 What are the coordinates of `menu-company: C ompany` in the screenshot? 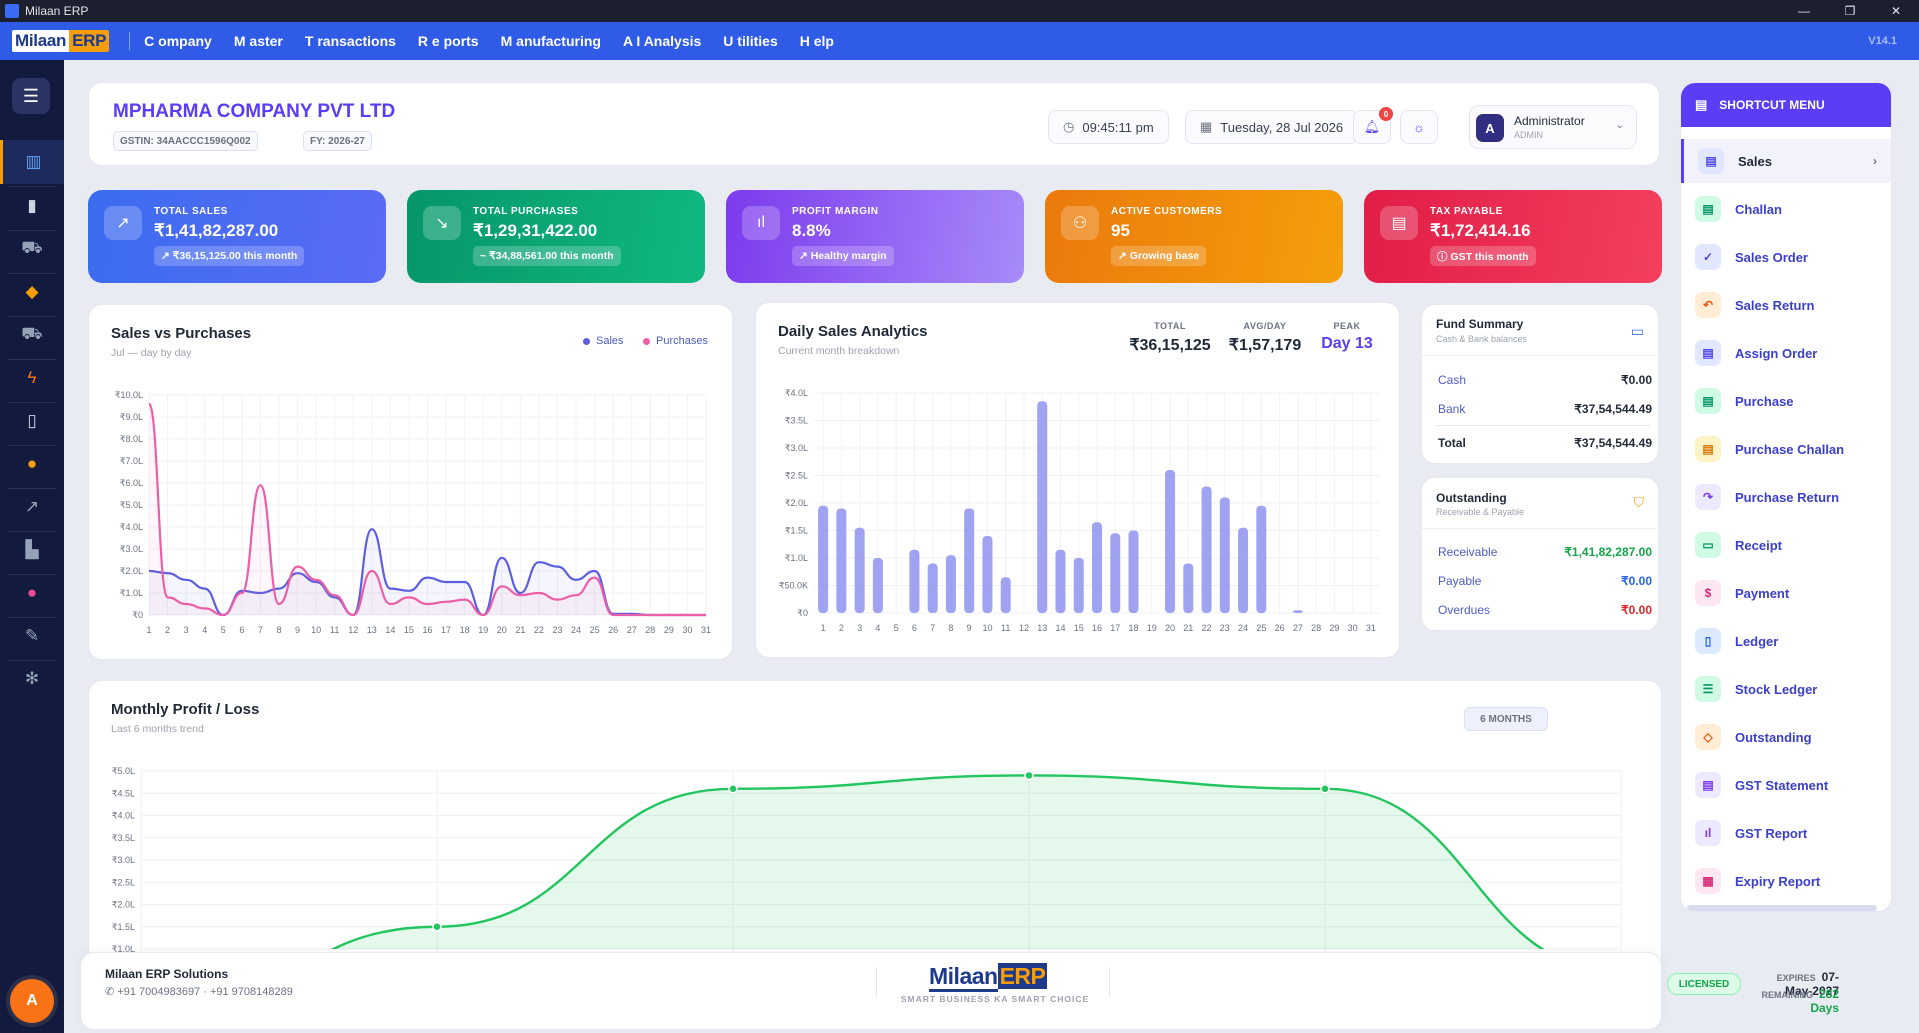 It's located at (178, 41).